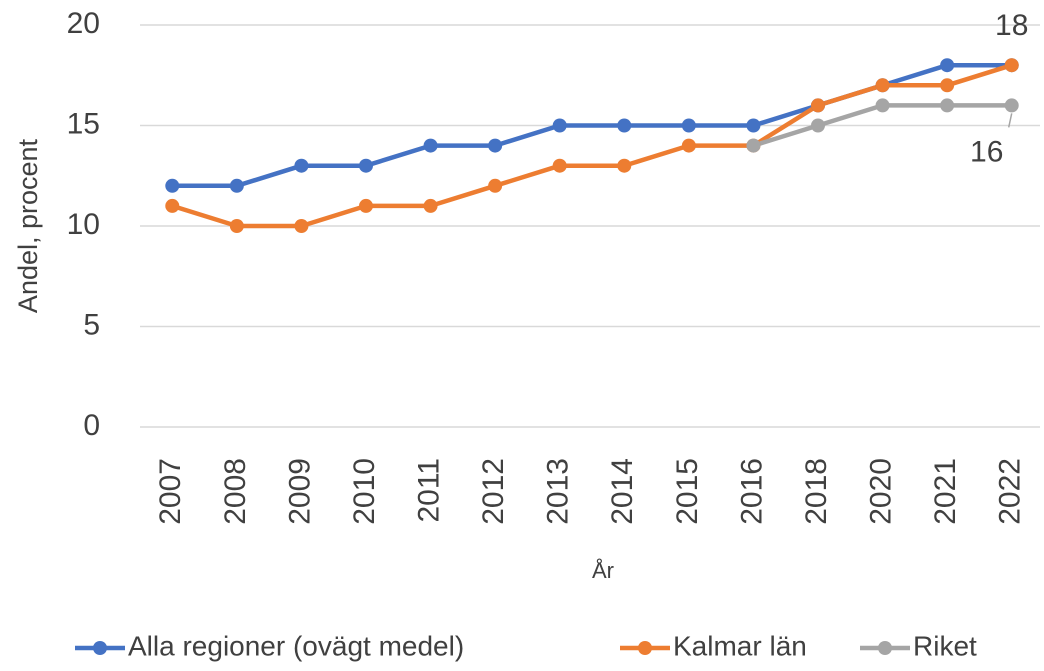 This screenshot has height=671, width=1044. What do you see at coordinates (816, 491) in the screenshot?
I see `x-tick-label: 2018` at bounding box center [816, 491].